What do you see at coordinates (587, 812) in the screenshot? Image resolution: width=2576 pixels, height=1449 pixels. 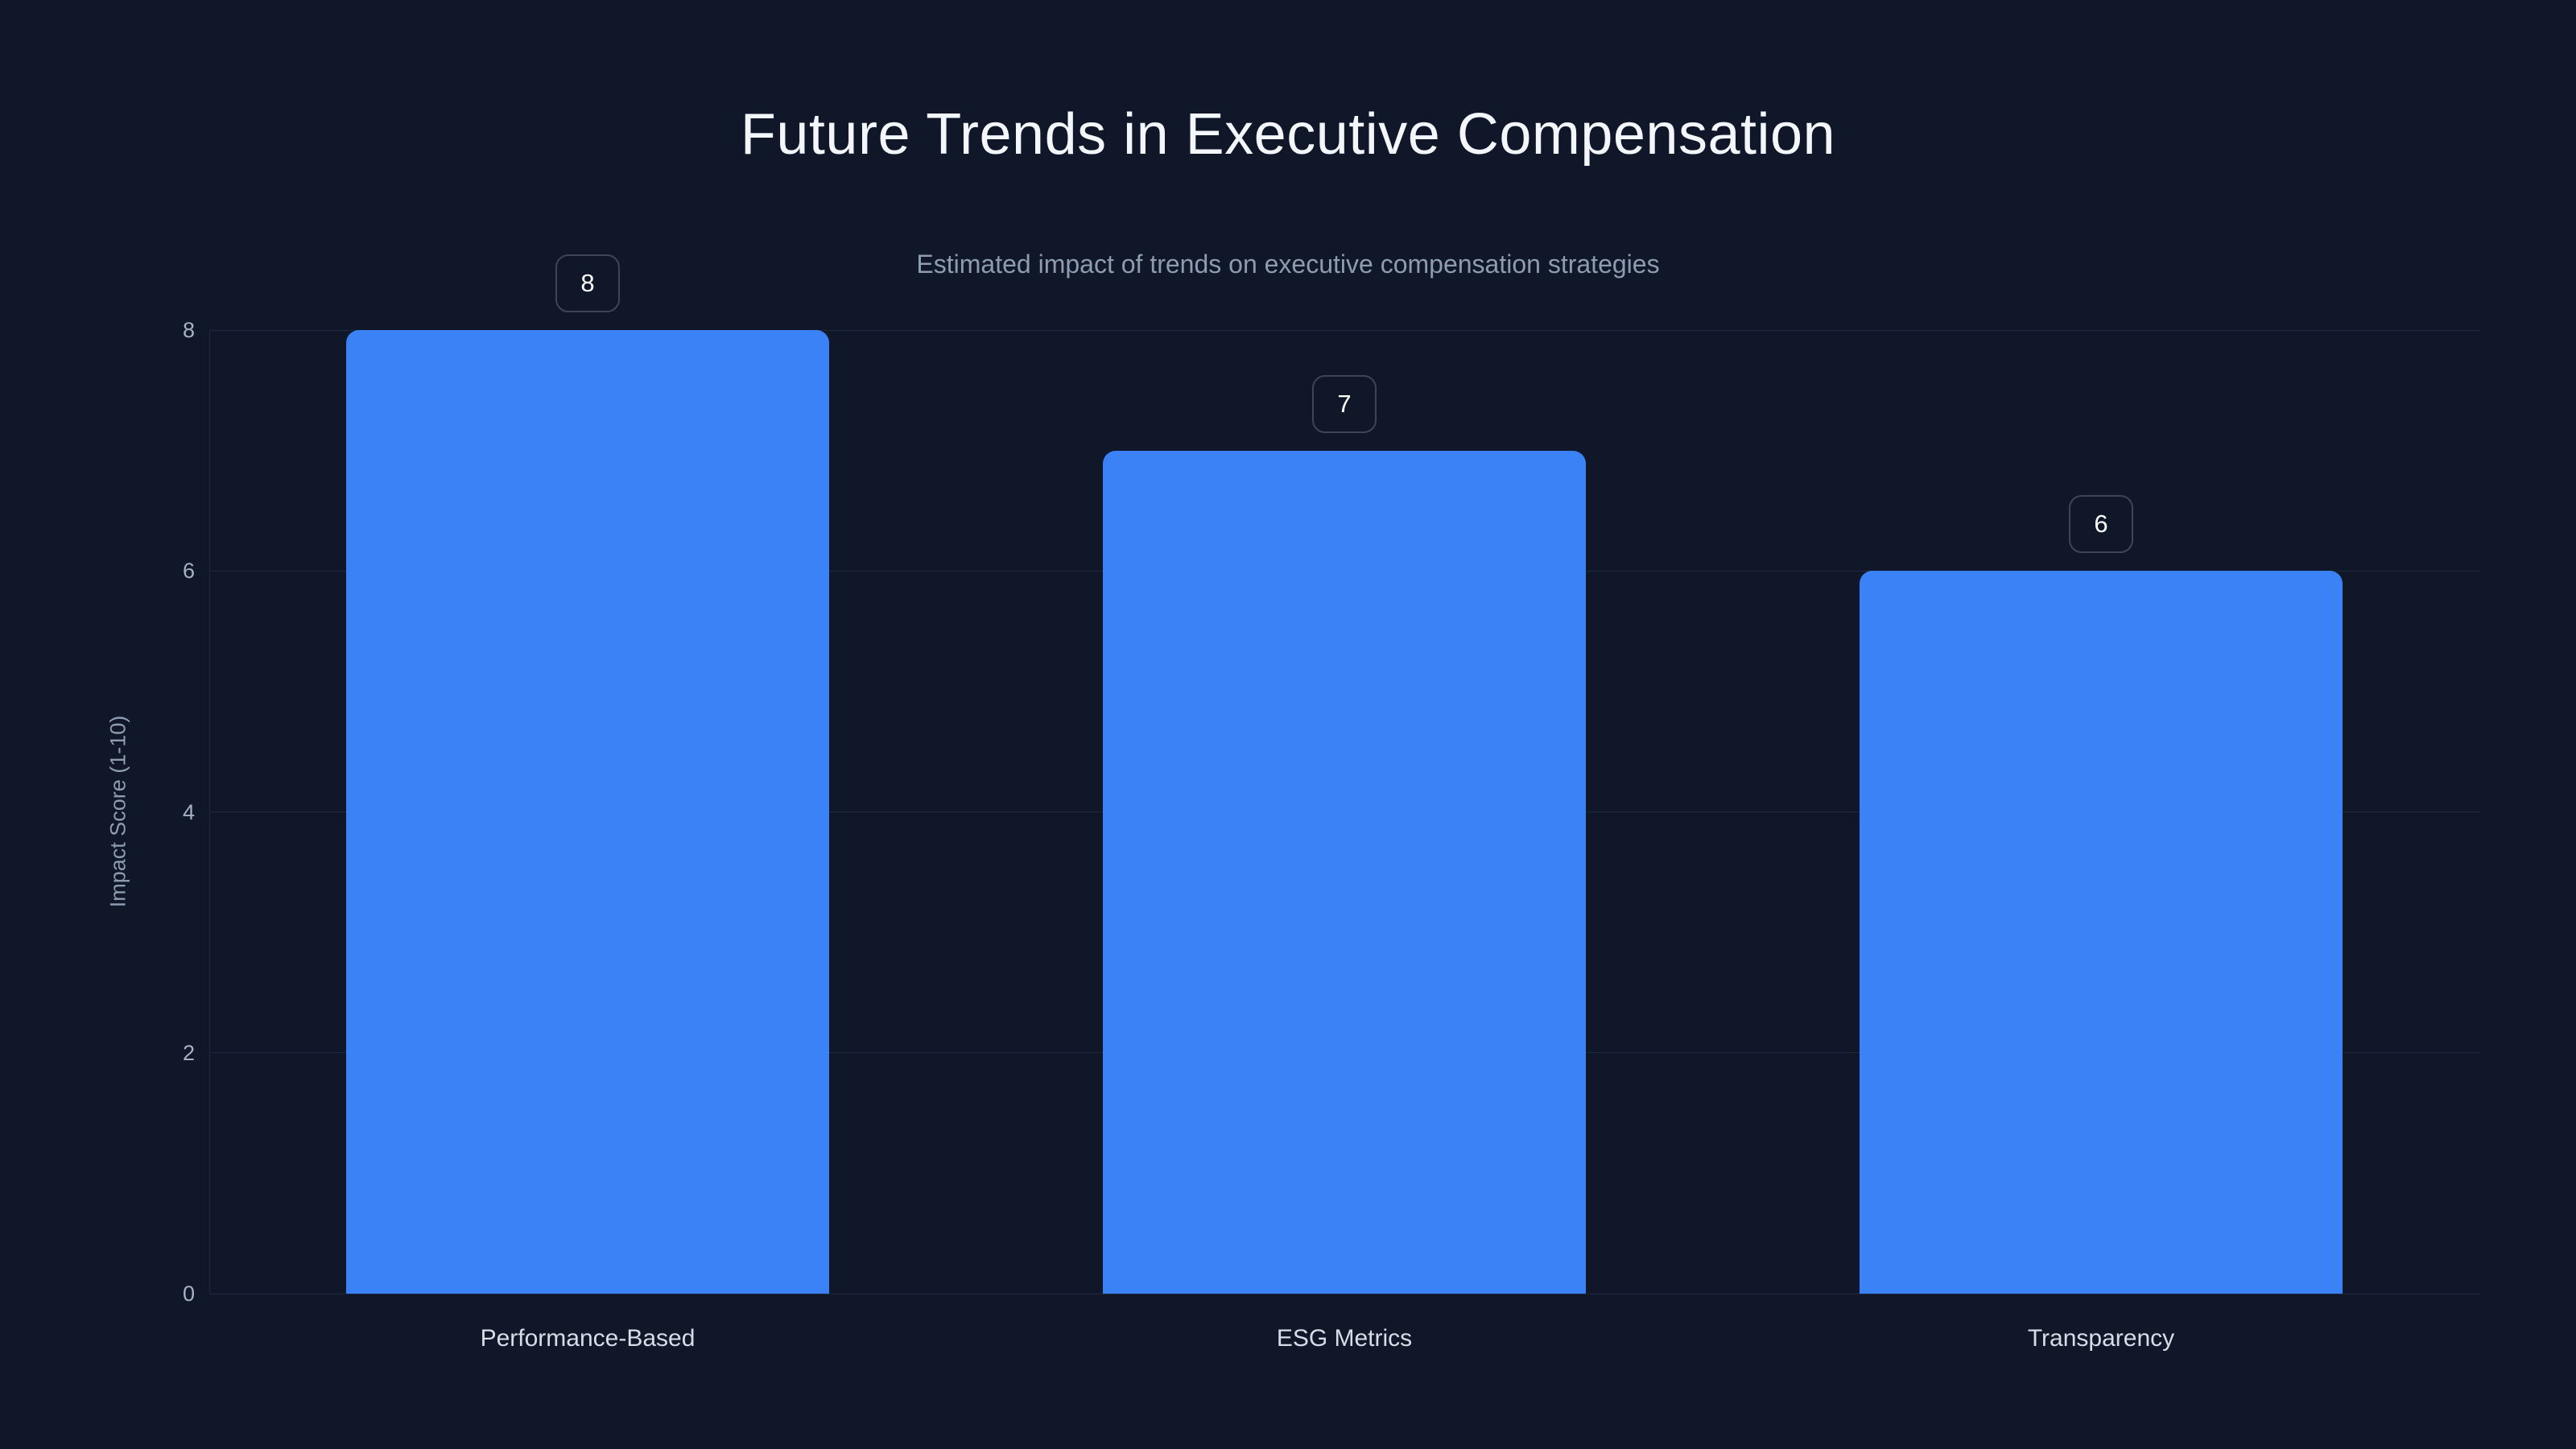 I see `bar-performance-based` at bounding box center [587, 812].